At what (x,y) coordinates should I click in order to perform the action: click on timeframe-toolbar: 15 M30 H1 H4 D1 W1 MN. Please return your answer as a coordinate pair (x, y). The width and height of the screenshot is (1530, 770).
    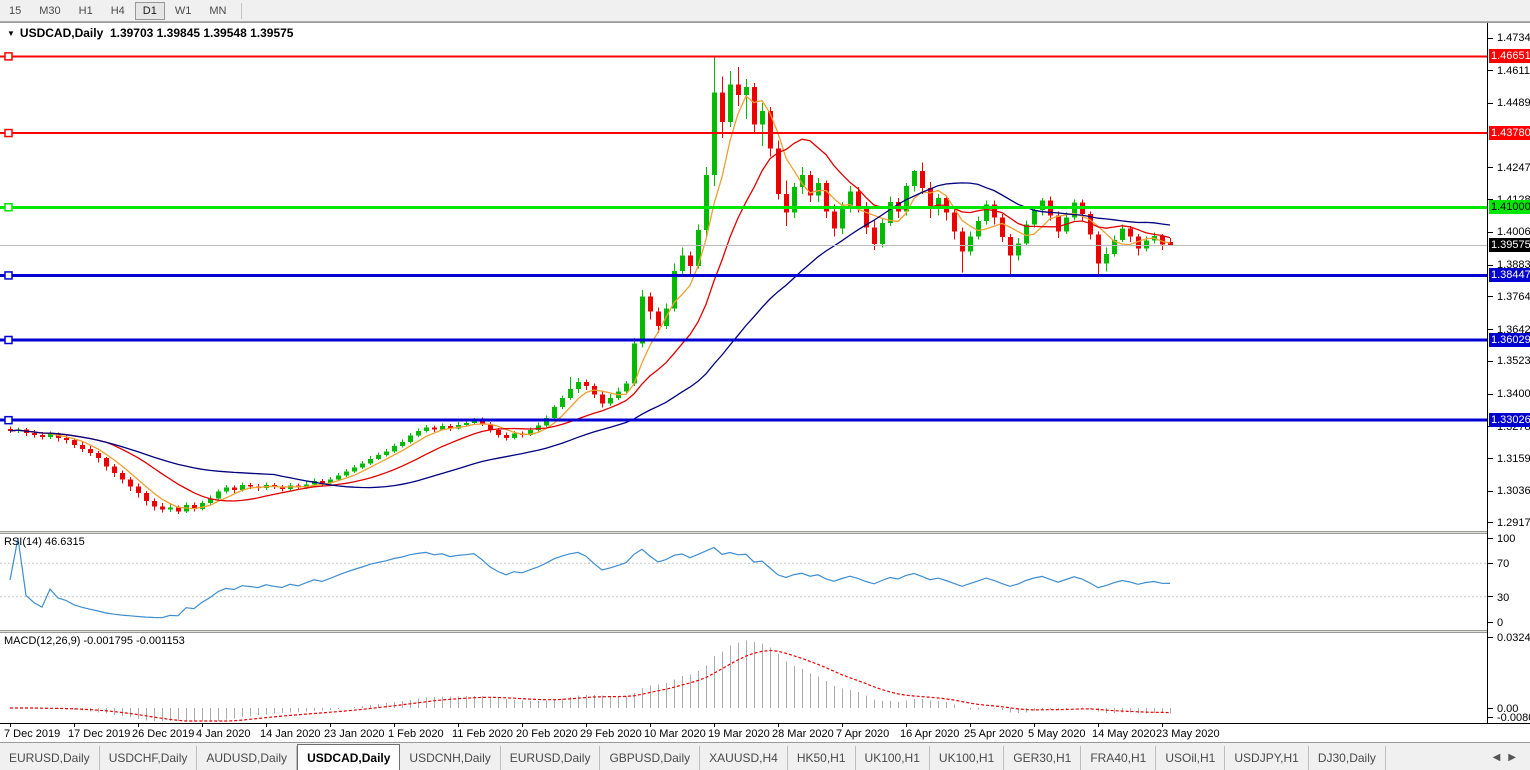
    Looking at the image, I should click on (765, 11).